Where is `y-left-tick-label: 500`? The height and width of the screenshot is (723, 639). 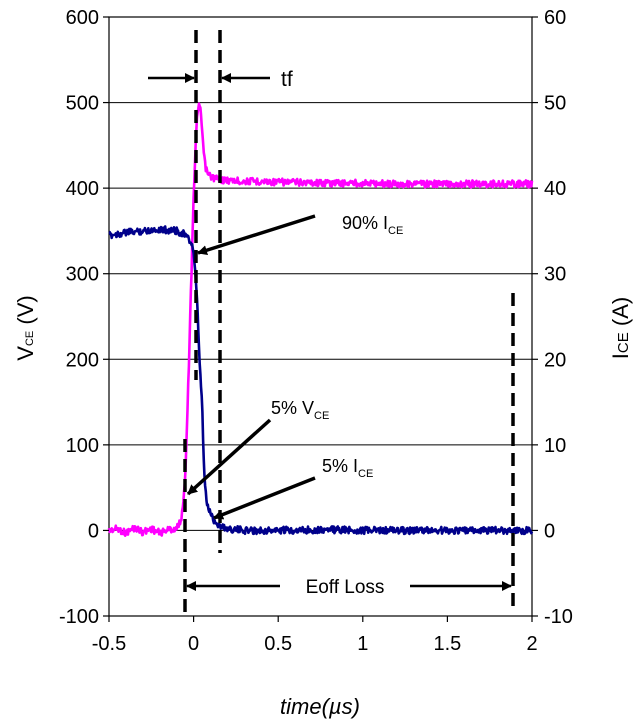 y-left-tick-label: 500 is located at coordinates (82, 104).